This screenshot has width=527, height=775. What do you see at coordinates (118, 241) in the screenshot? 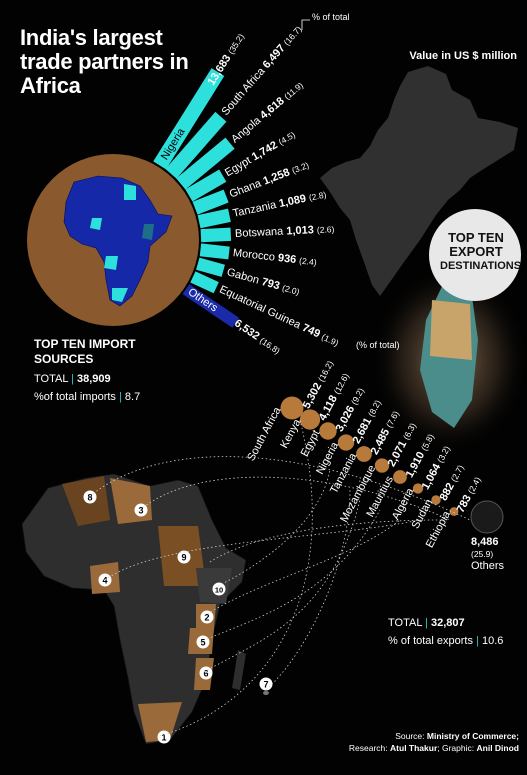
I see `africa-import-map` at bounding box center [118, 241].